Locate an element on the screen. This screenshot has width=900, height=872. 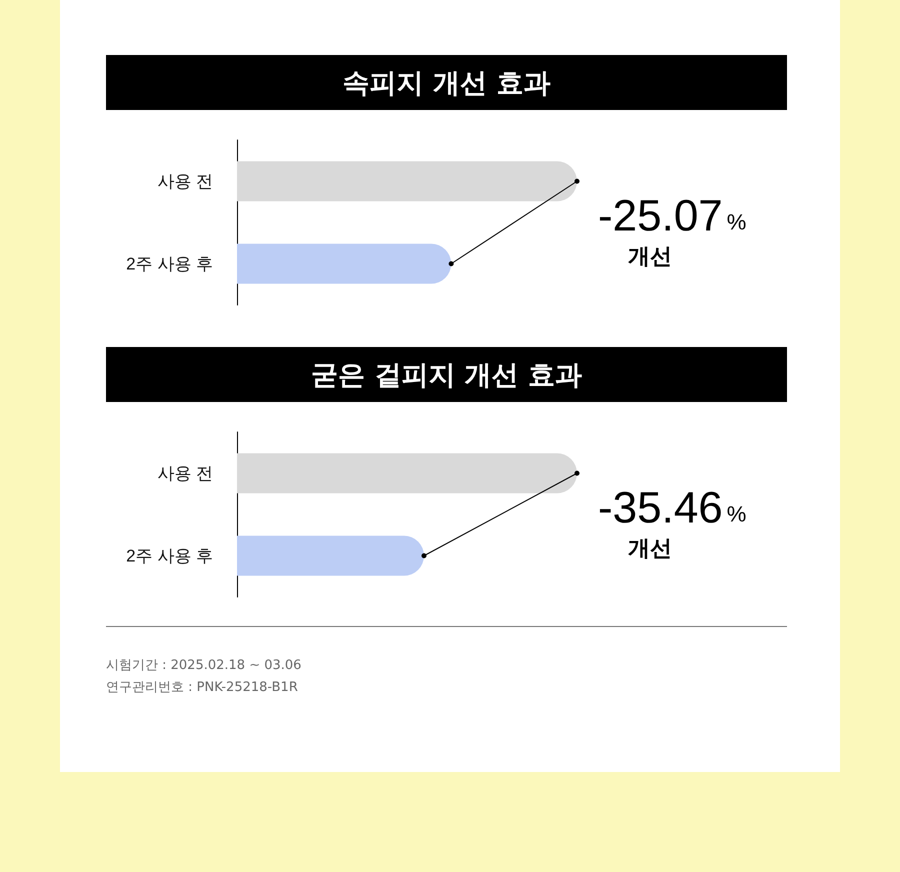
text: -25.07% is located at coordinates (672, 216).